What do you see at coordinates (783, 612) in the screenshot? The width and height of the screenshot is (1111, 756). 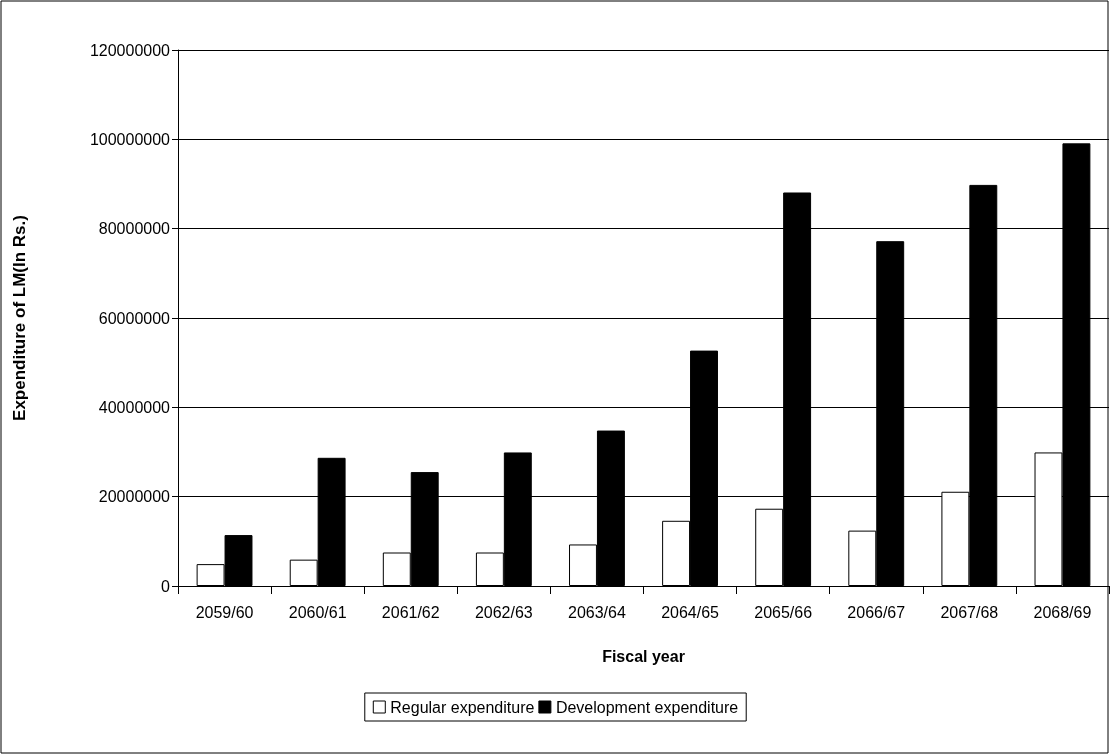 I see `x-tick-label: 2065/66` at bounding box center [783, 612].